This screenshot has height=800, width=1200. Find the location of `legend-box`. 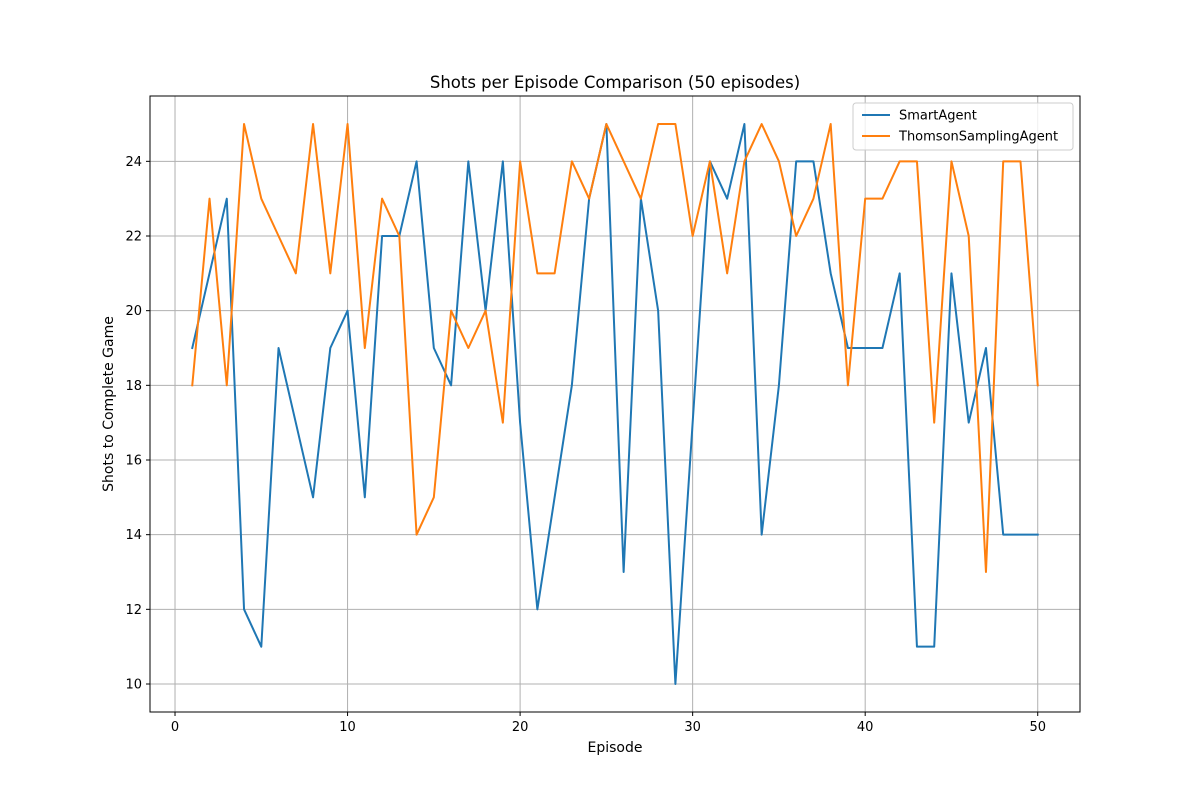

legend-box is located at coordinates (963, 126).